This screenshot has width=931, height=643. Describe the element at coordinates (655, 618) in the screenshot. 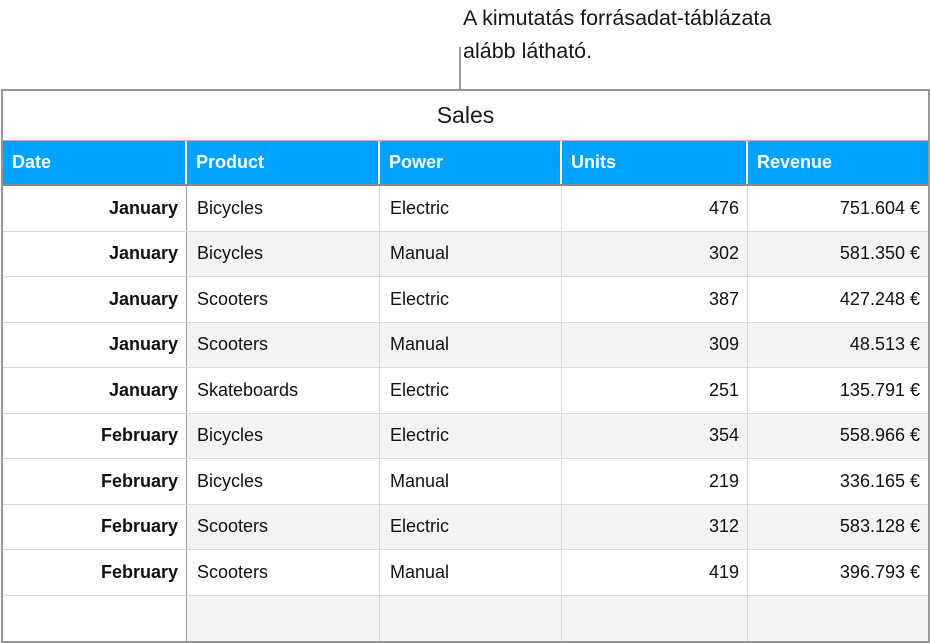

I see `cell-units` at that location.